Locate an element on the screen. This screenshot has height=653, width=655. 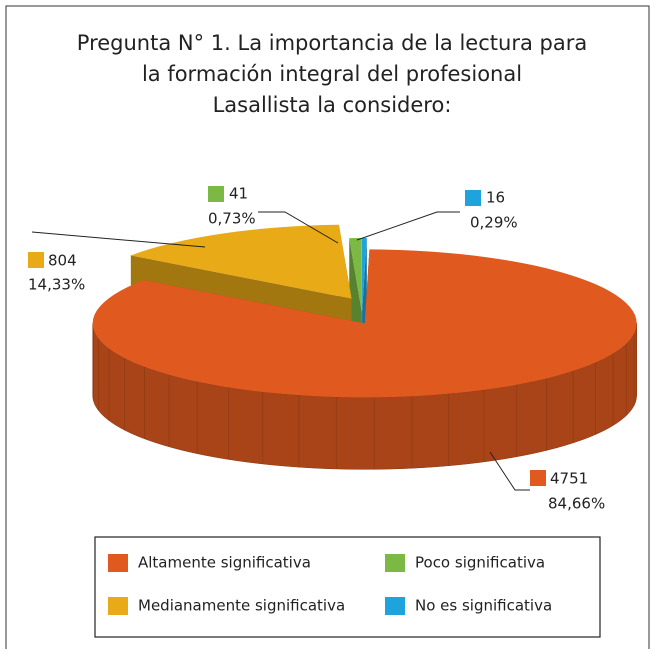
data-label: 4751 is located at coordinates (569, 479).